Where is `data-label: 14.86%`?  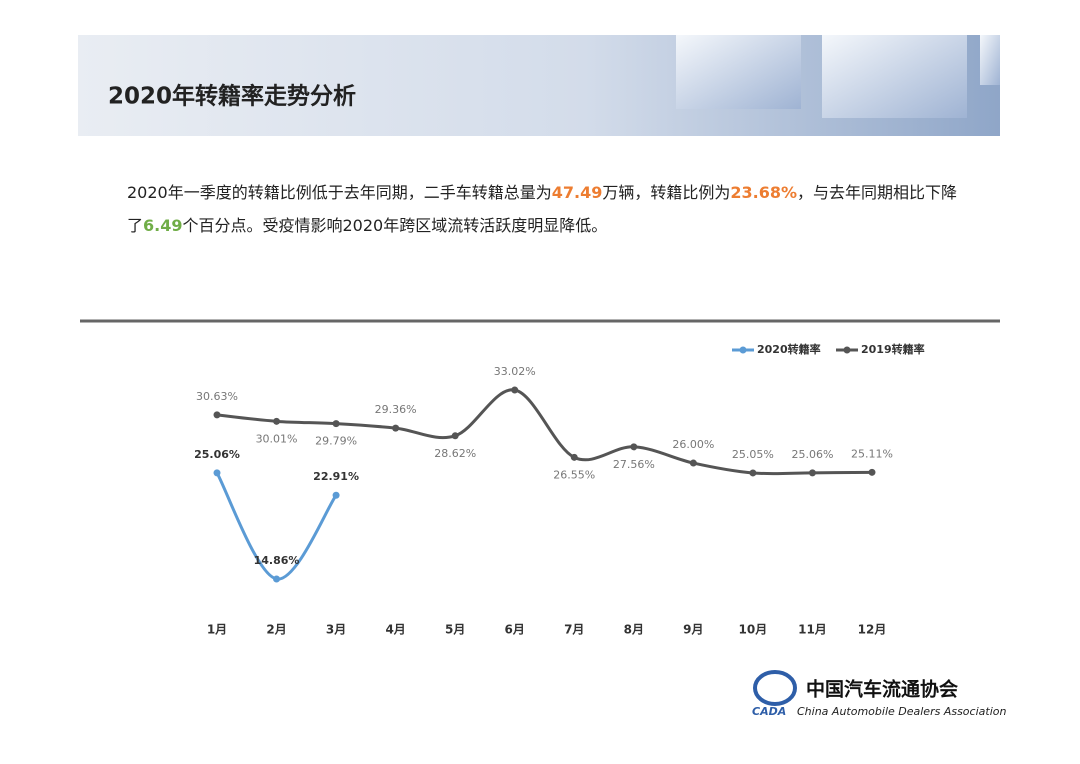
data-label: 14.86% is located at coordinates (277, 560).